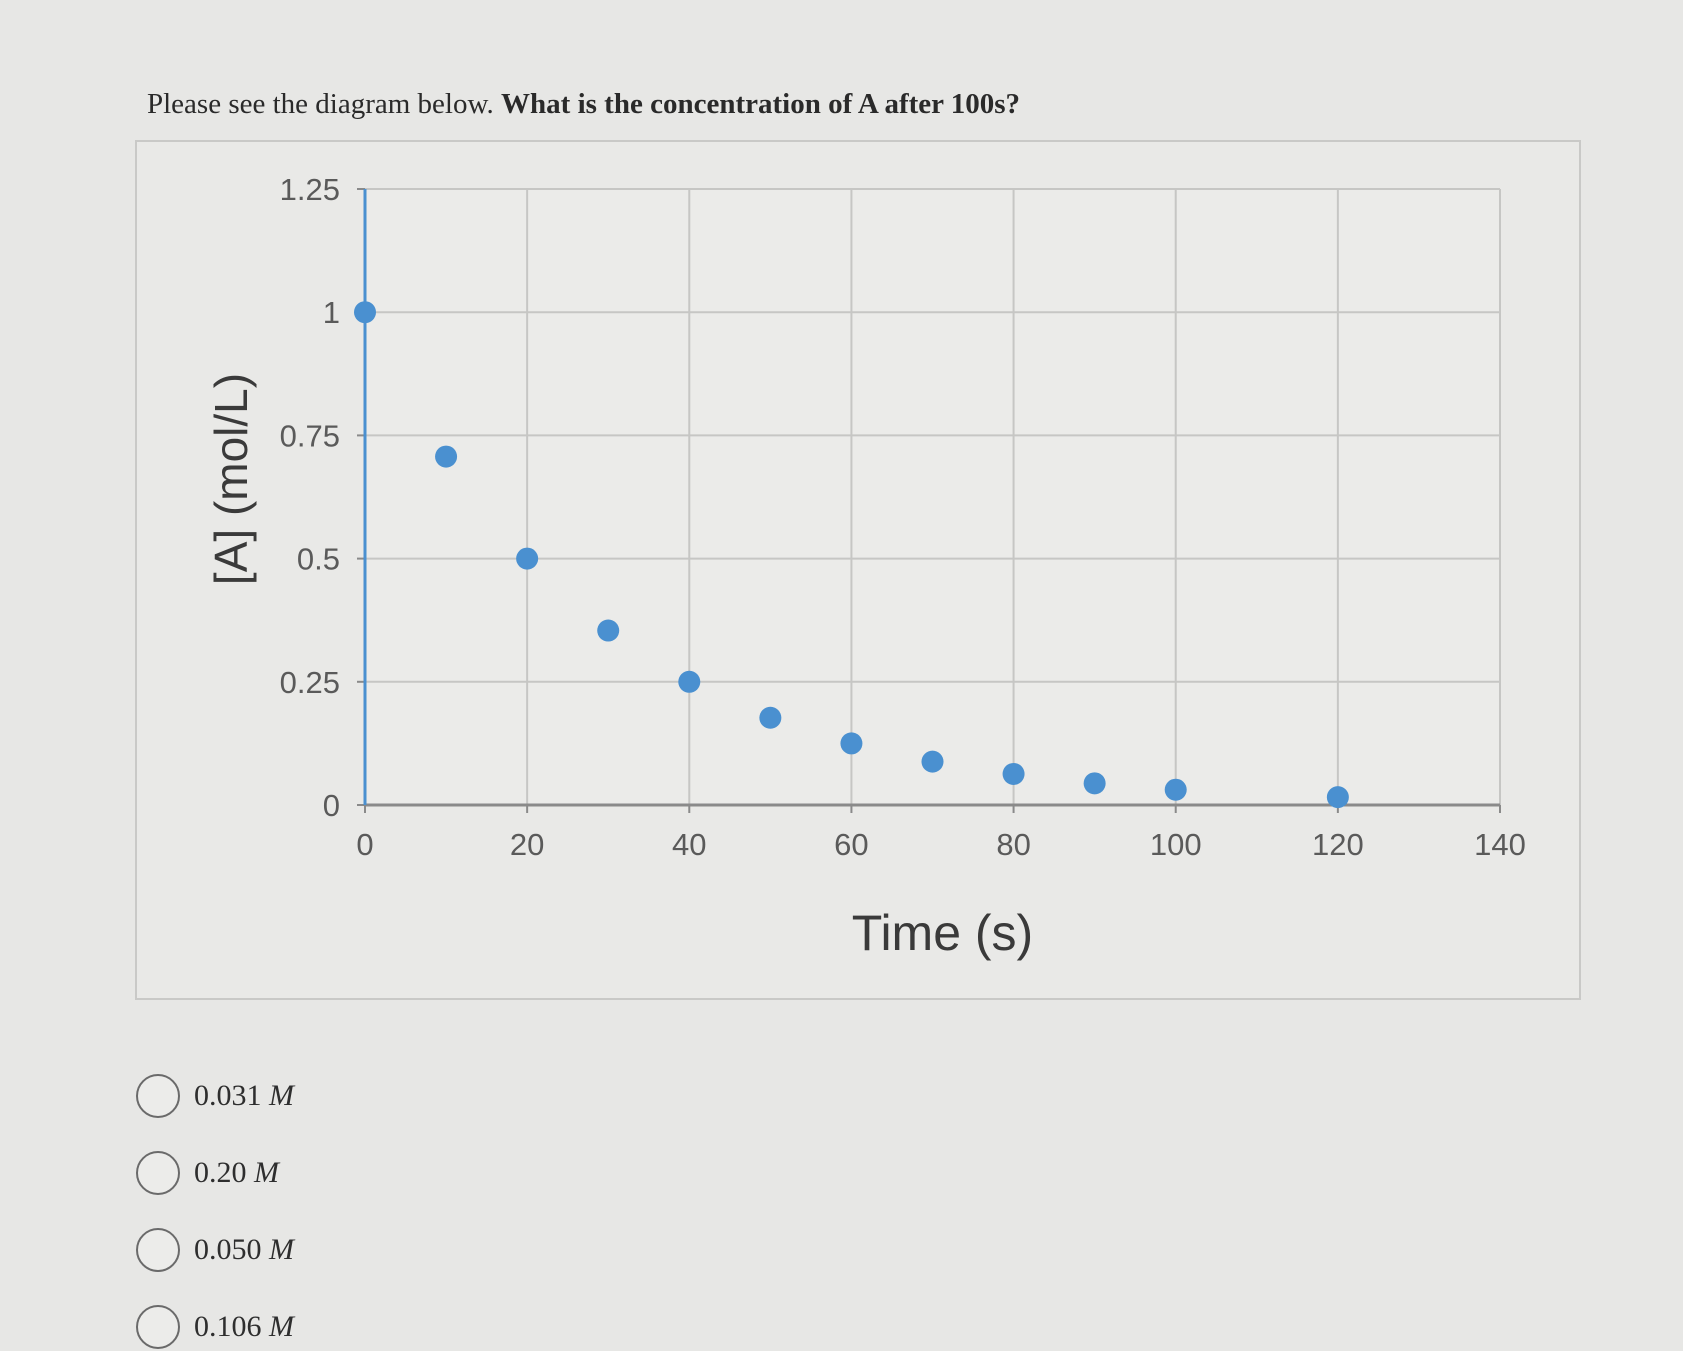 This screenshot has height=1351, width=1683. What do you see at coordinates (1013, 844) in the screenshot?
I see `x-tick-label: 80` at bounding box center [1013, 844].